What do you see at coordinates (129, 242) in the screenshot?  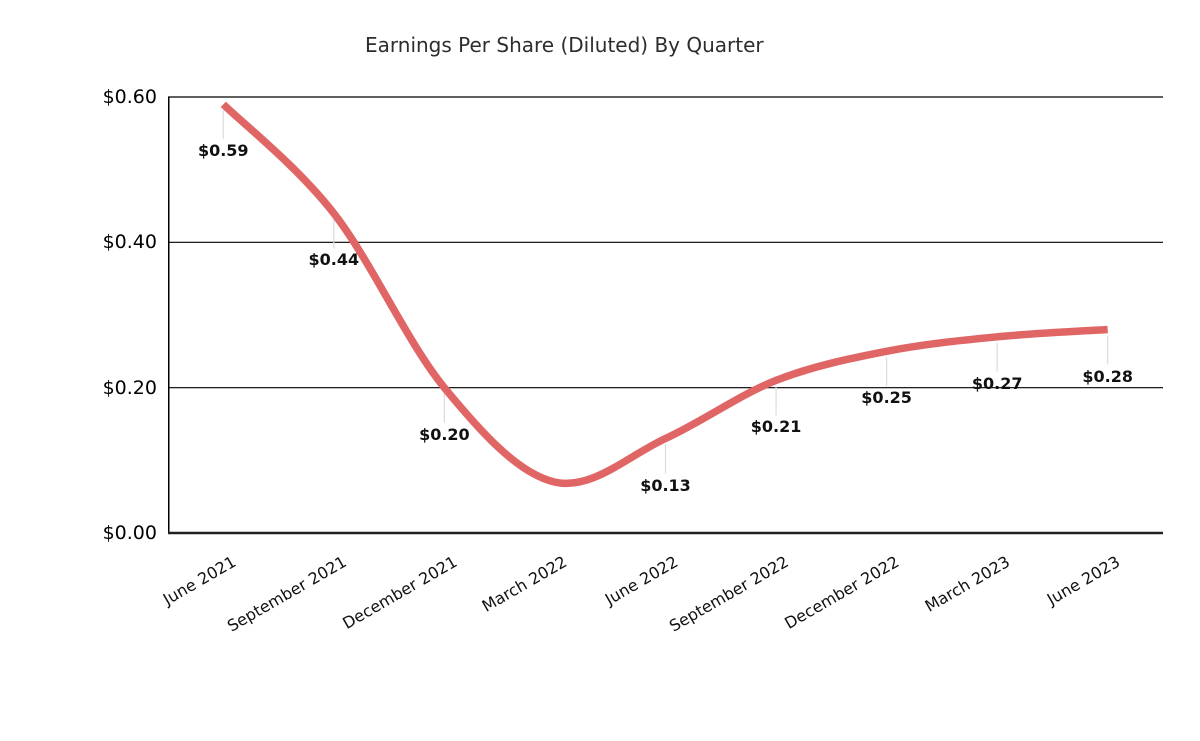 I see `y-axis-tick-label: $0.40` at bounding box center [129, 242].